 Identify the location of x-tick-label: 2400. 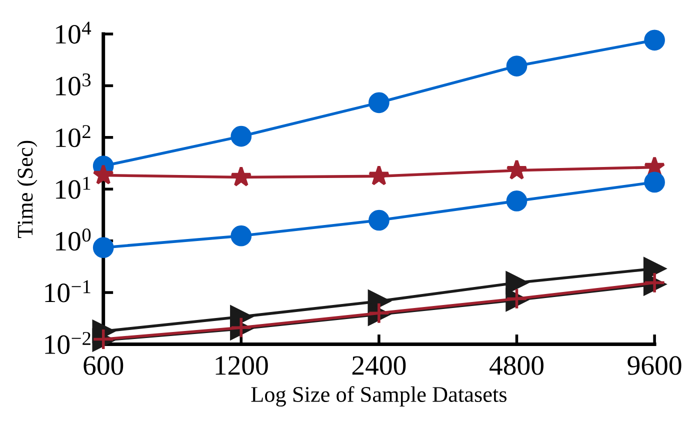
(379, 365).